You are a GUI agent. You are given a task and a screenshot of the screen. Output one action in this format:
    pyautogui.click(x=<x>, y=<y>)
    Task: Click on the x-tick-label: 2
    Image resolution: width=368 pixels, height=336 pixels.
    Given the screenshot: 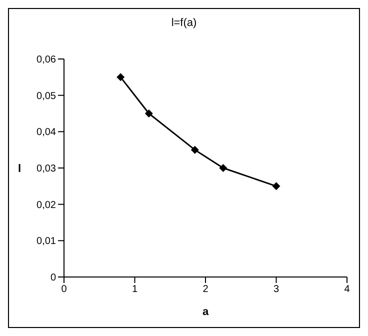 What is the action you would take?
    pyautogui.click(x=205, y=290)
    